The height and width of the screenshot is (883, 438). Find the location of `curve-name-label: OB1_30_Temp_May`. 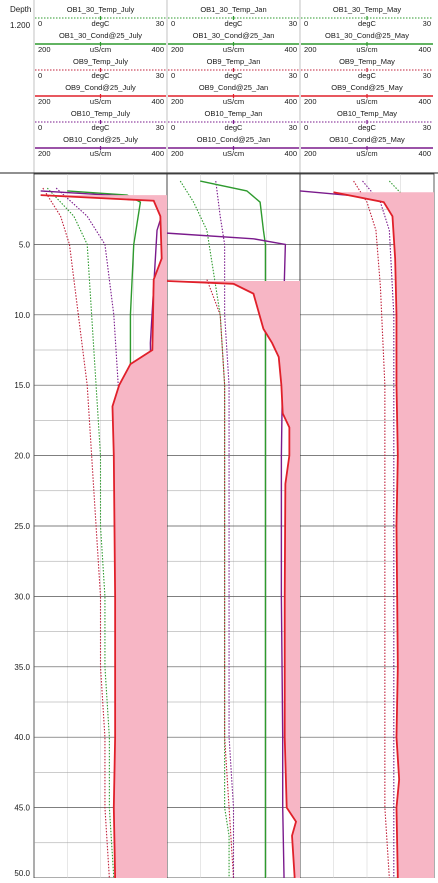

curve-name-label: OB1_30_Temp_May is located at coordinates (367, 9).